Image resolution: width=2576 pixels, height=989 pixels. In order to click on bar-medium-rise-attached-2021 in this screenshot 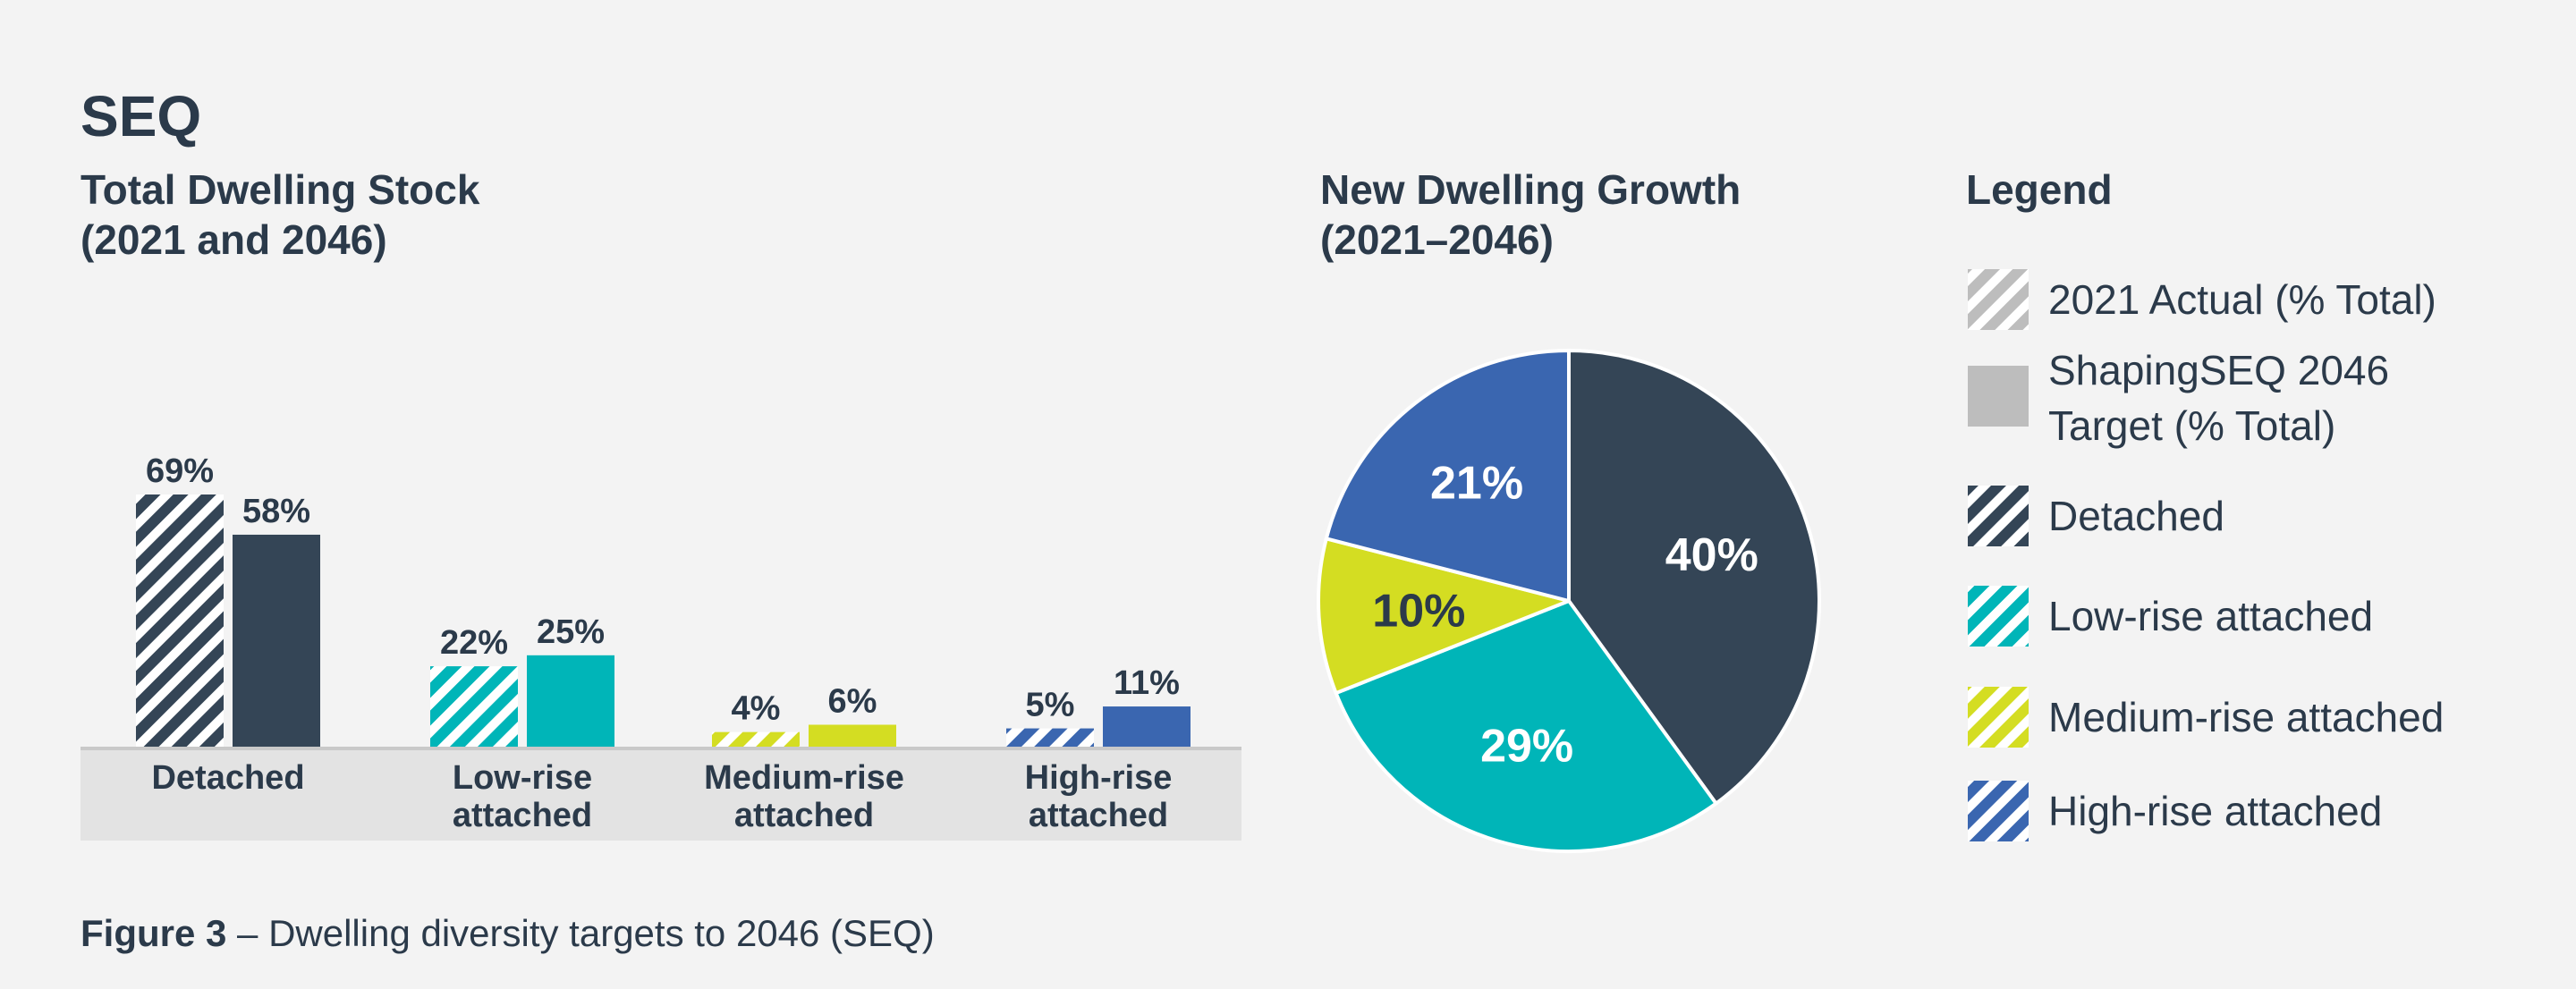, I will do `click(756, 739)`.